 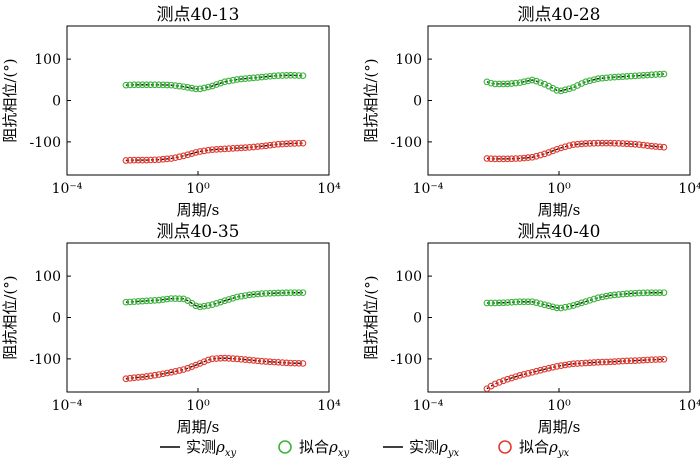 What do you see at coordinates (559, 317) in the screenshot?
I see `plot-frame` at bounding box center [559, 317].